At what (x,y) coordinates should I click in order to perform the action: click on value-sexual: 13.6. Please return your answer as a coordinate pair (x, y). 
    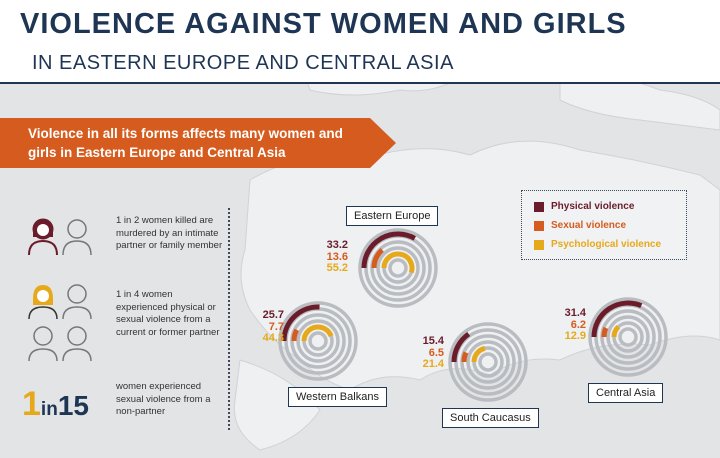
    Looking at the image, I should click on (337, 256).